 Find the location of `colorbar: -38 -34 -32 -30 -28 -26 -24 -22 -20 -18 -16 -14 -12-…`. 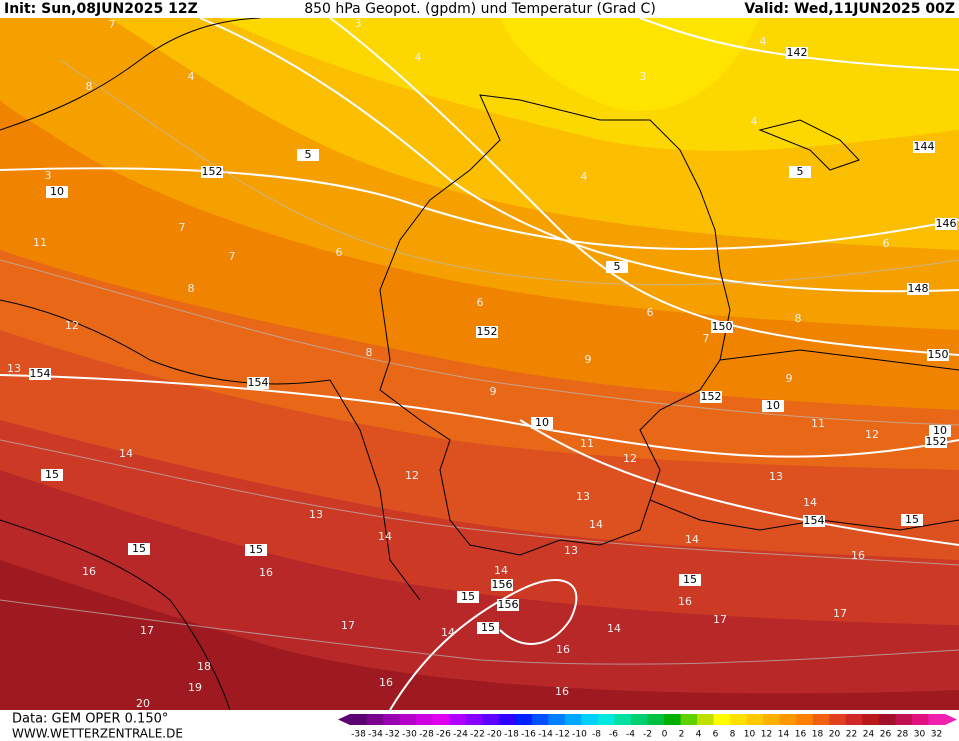

colorbar: -38 -34 -32 -30 -28 -26 -24 -22 -20 -18 -16 -14 -12-… is located at coordinates (647, 727).